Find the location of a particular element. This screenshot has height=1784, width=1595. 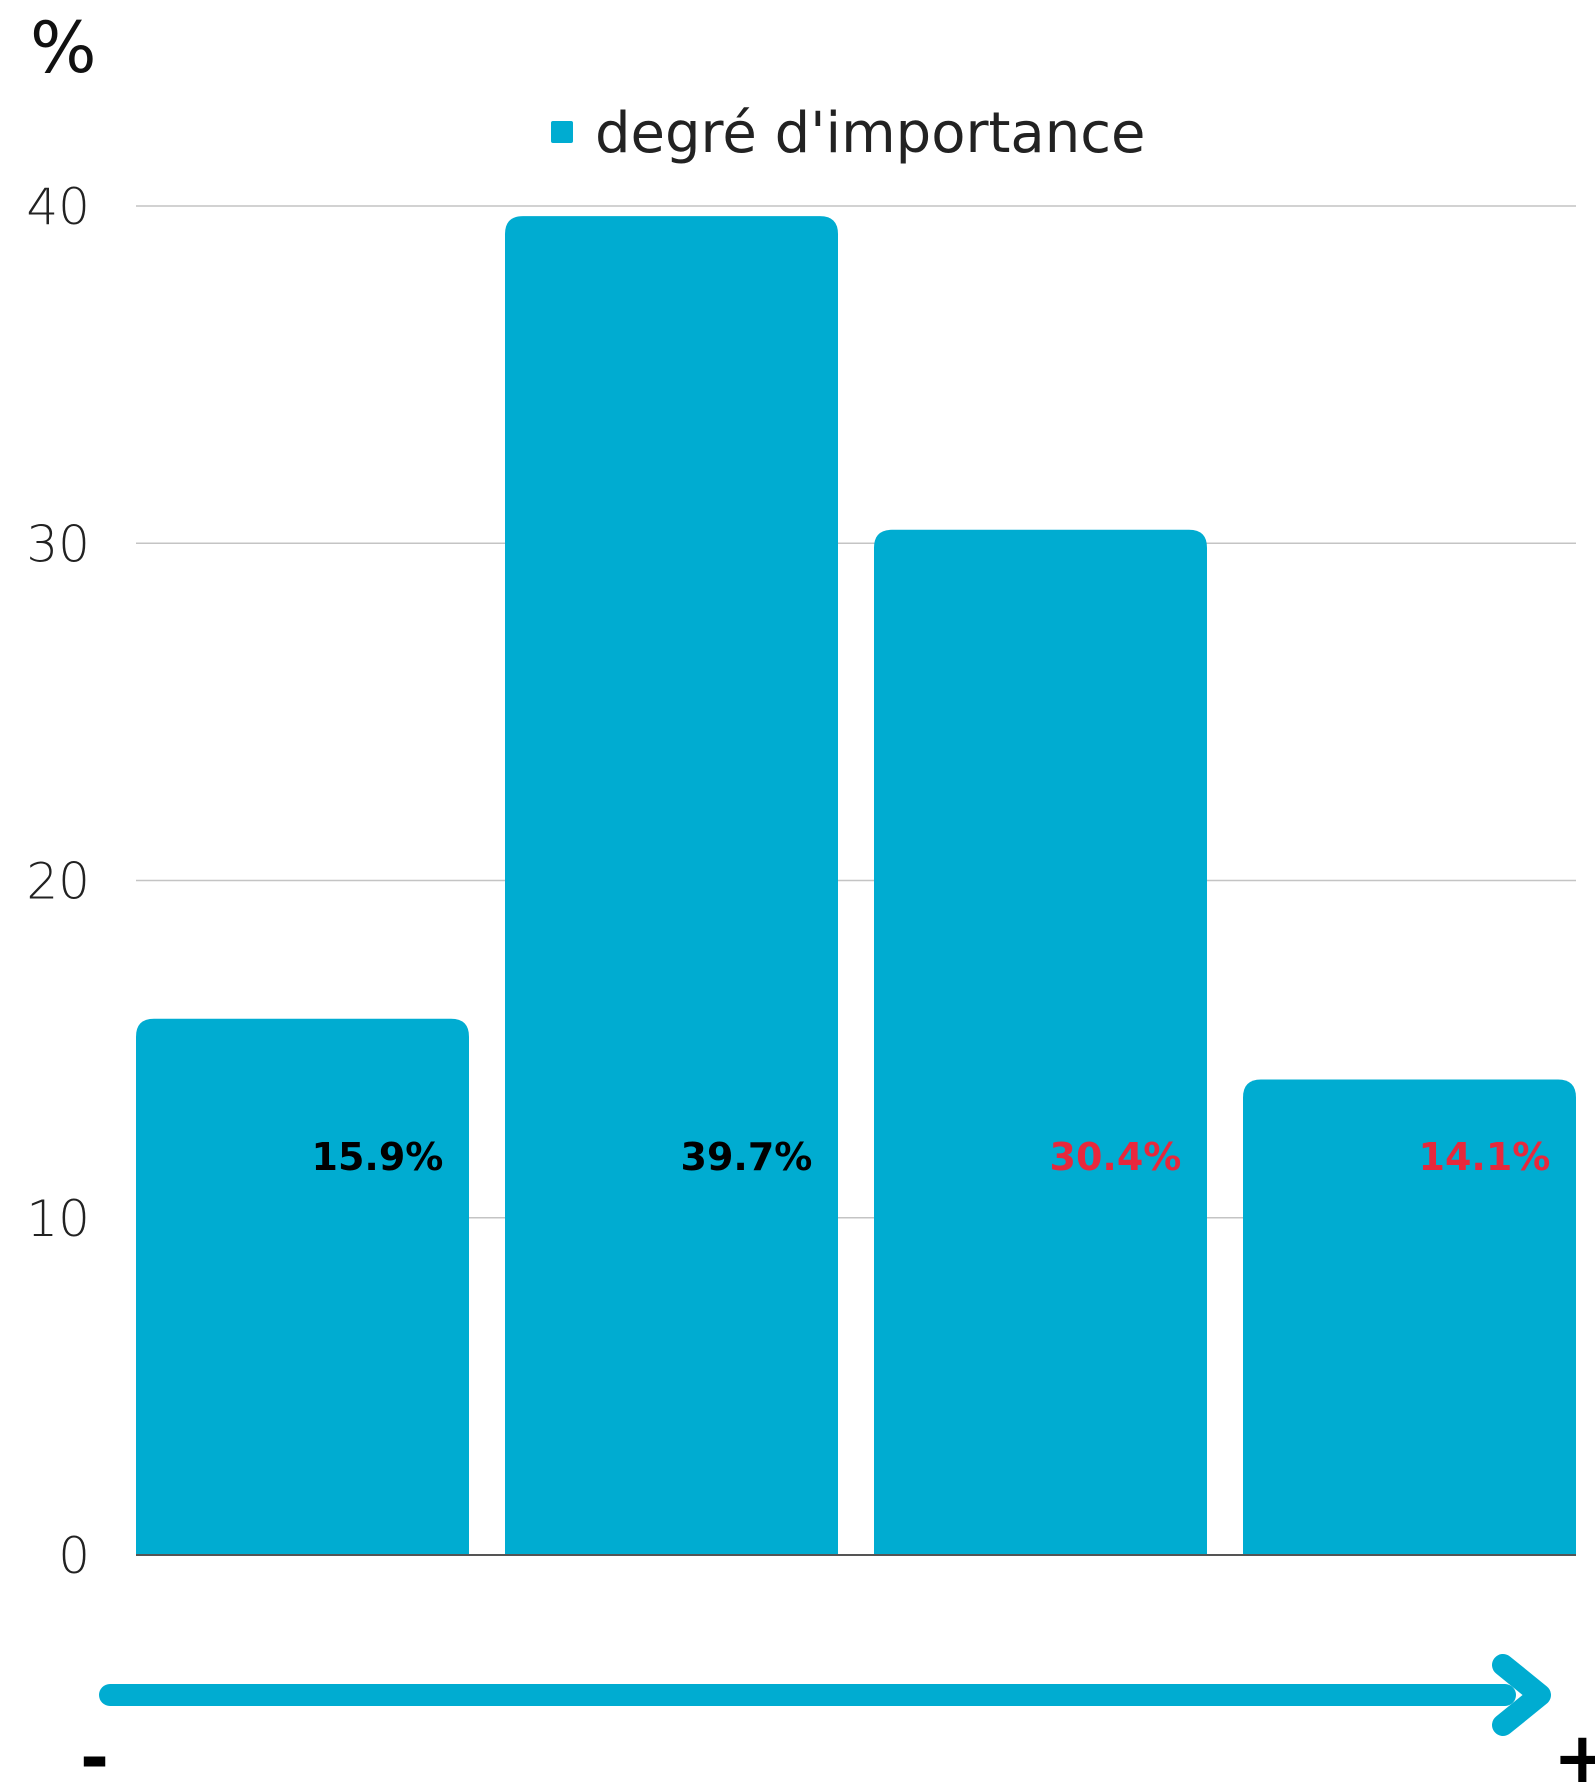

legend-label: degré d'importance is located at coordinates (870, 133).